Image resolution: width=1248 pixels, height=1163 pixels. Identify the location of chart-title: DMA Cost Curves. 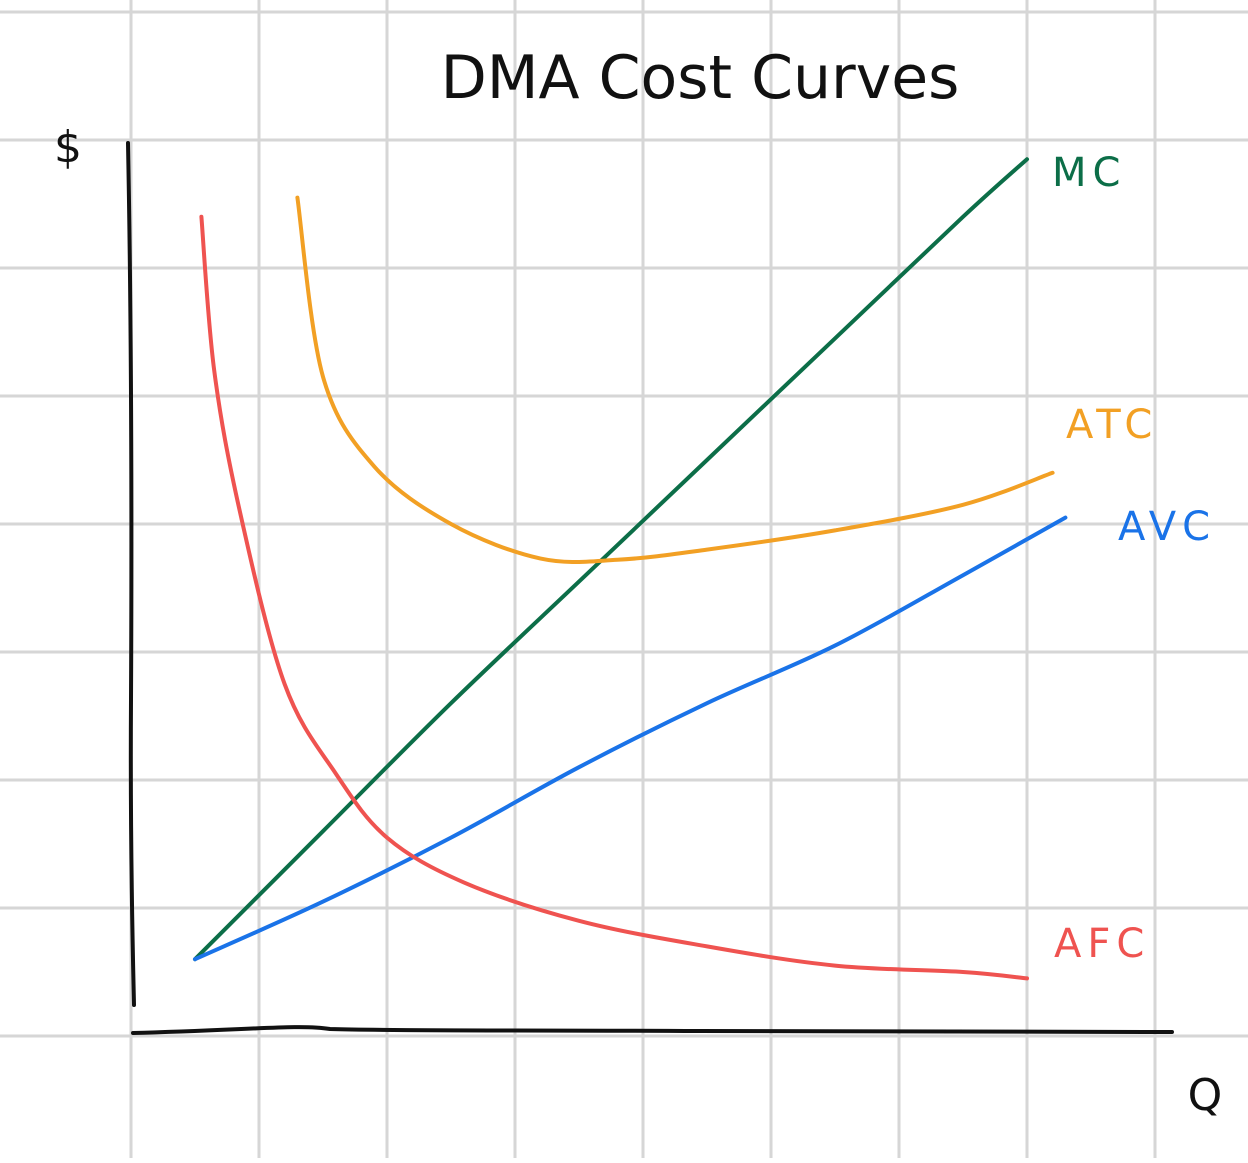
(700, 78).